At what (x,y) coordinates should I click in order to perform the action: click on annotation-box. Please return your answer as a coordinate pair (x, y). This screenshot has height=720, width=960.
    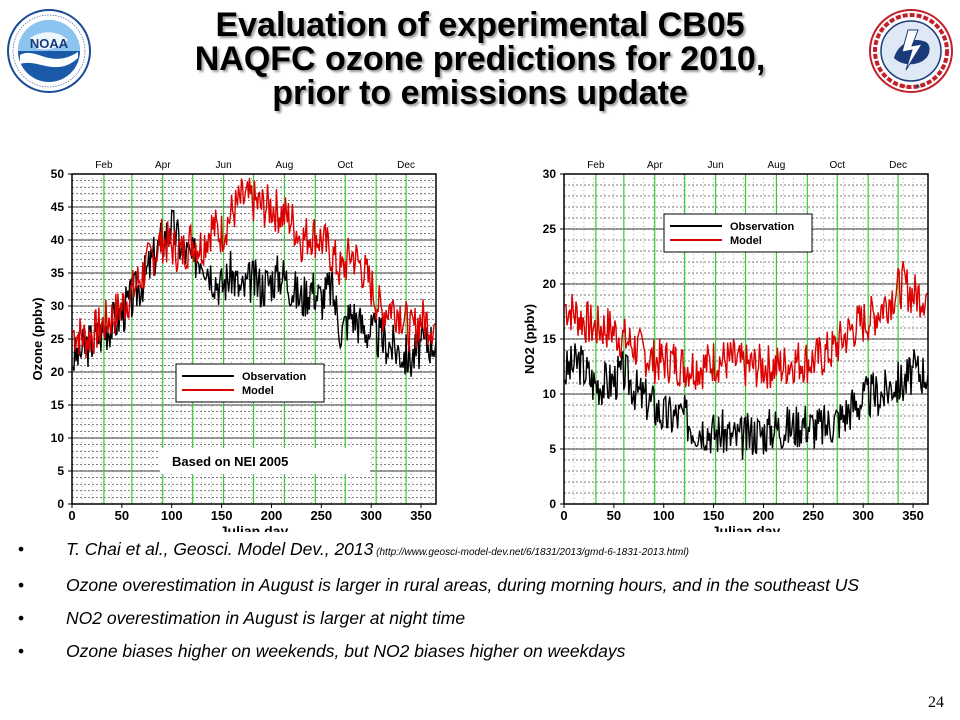
    Looking at the image, I should click on (265, 461).